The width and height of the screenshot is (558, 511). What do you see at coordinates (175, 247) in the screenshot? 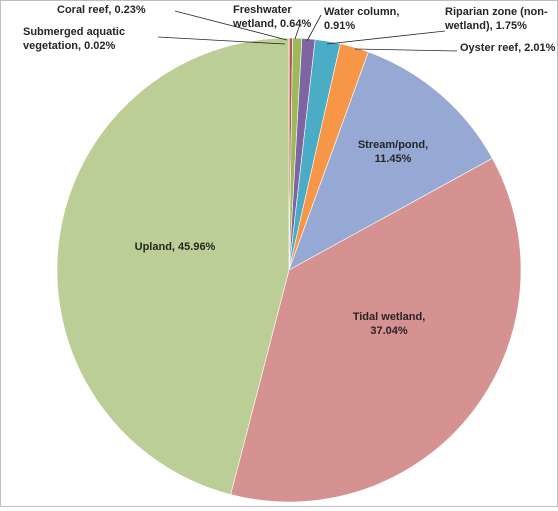
I see `data-label-upland: Upland, 45.96%` at bounding box center [175, 247].